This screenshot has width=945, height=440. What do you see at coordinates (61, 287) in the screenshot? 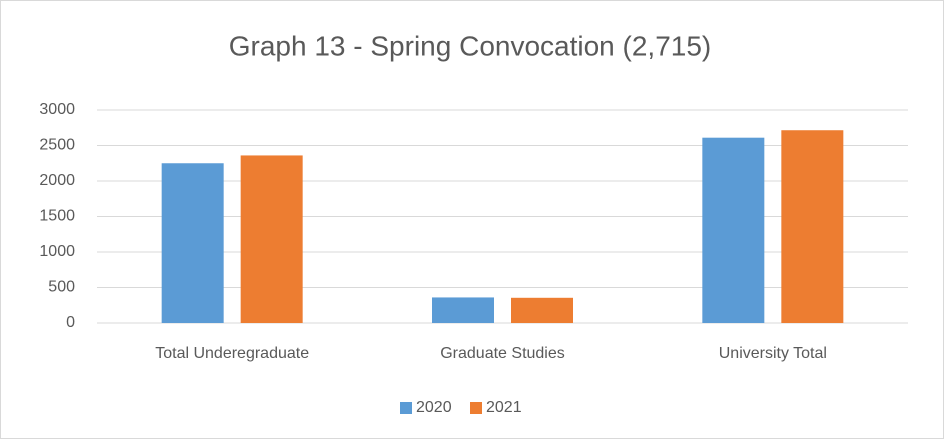
I see `y-tick-label: 500` at bounding box center [61, 287].